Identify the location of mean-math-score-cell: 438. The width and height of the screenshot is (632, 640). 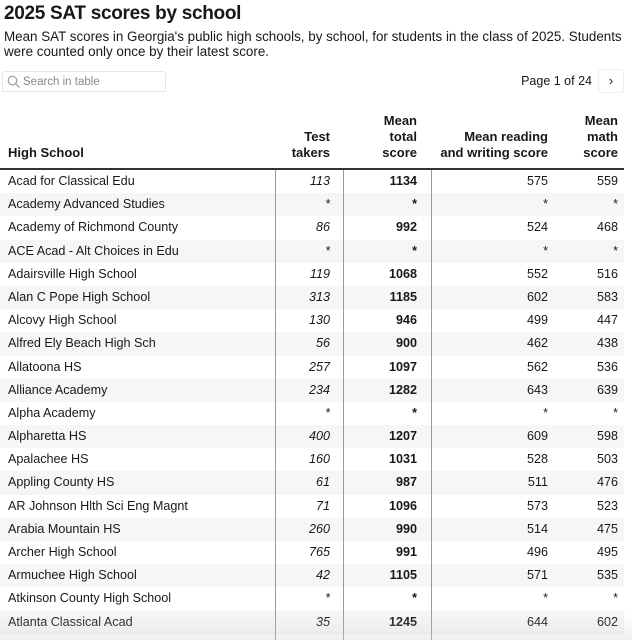
(607, 343).